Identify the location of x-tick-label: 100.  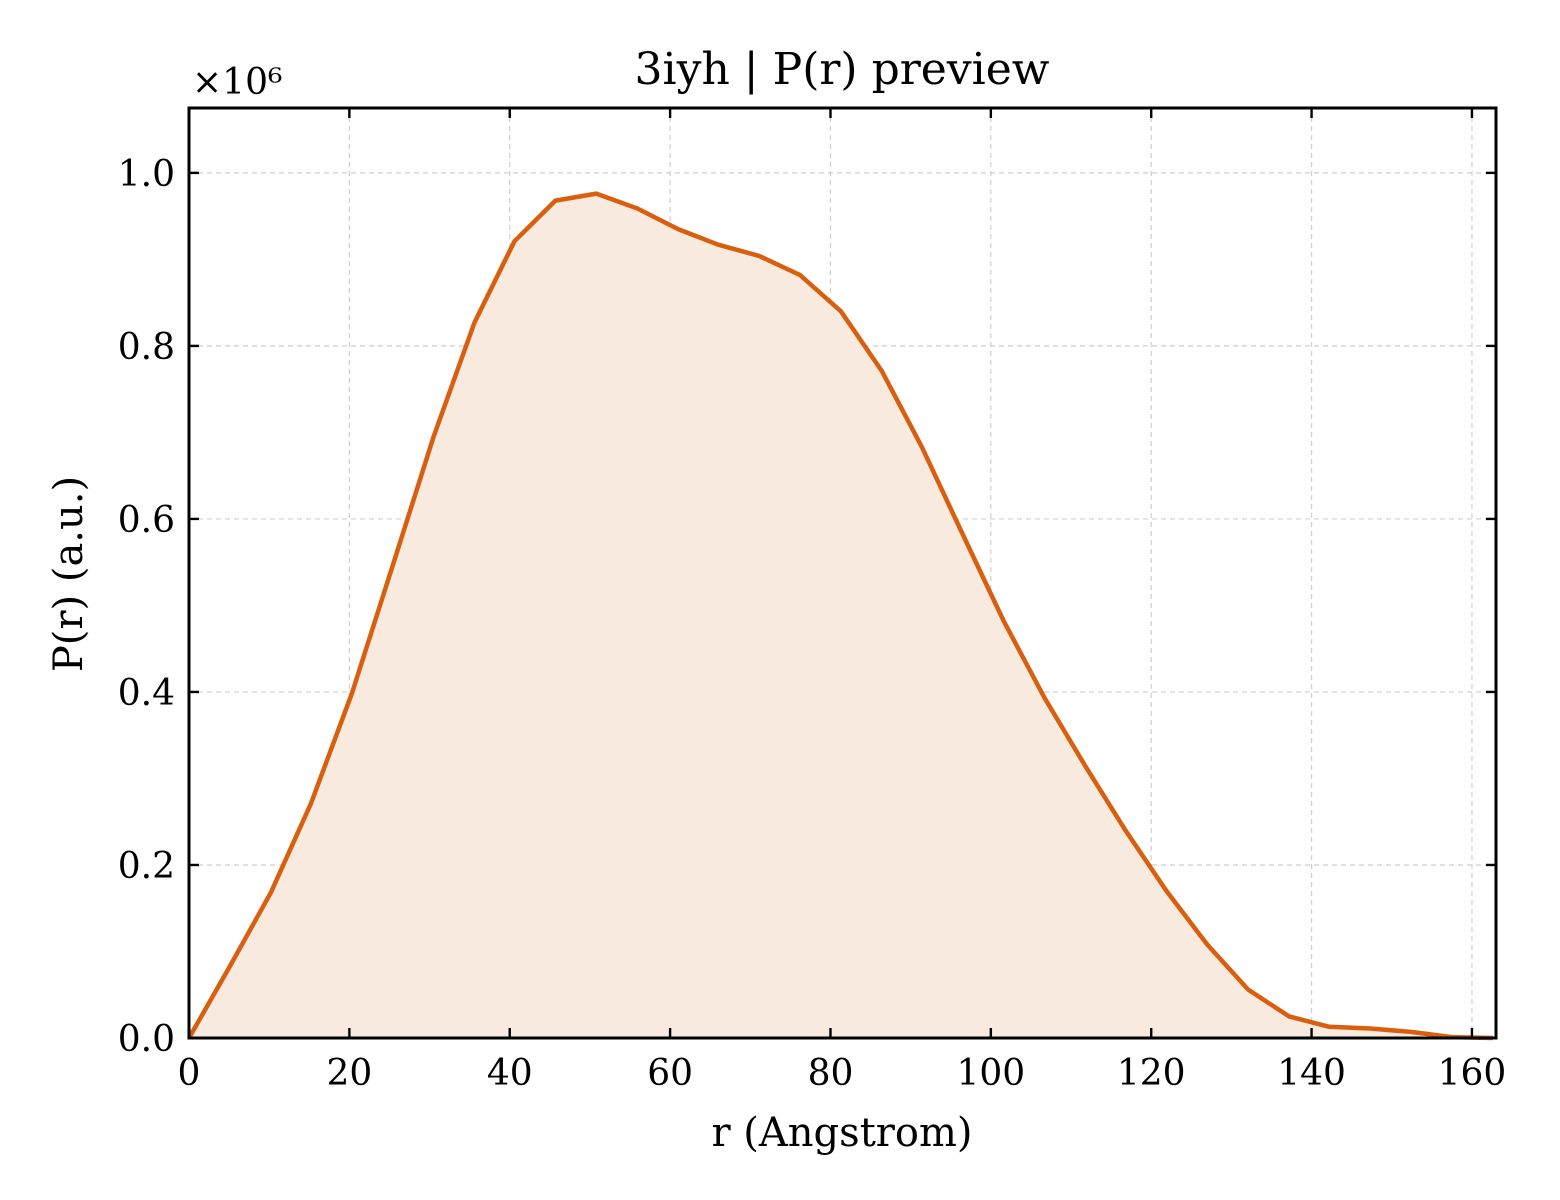
(990, 1073).